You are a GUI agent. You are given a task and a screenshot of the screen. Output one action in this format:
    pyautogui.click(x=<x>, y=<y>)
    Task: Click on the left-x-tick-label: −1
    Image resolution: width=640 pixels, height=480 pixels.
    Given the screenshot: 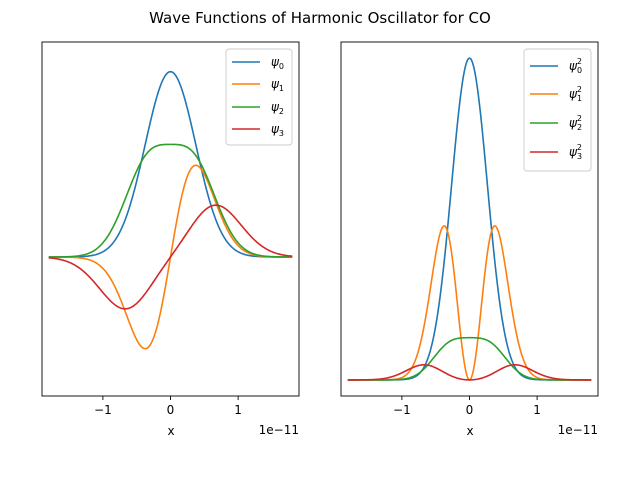 What is the action you would take?
    pyautogui.click(x=103, y=410)
    